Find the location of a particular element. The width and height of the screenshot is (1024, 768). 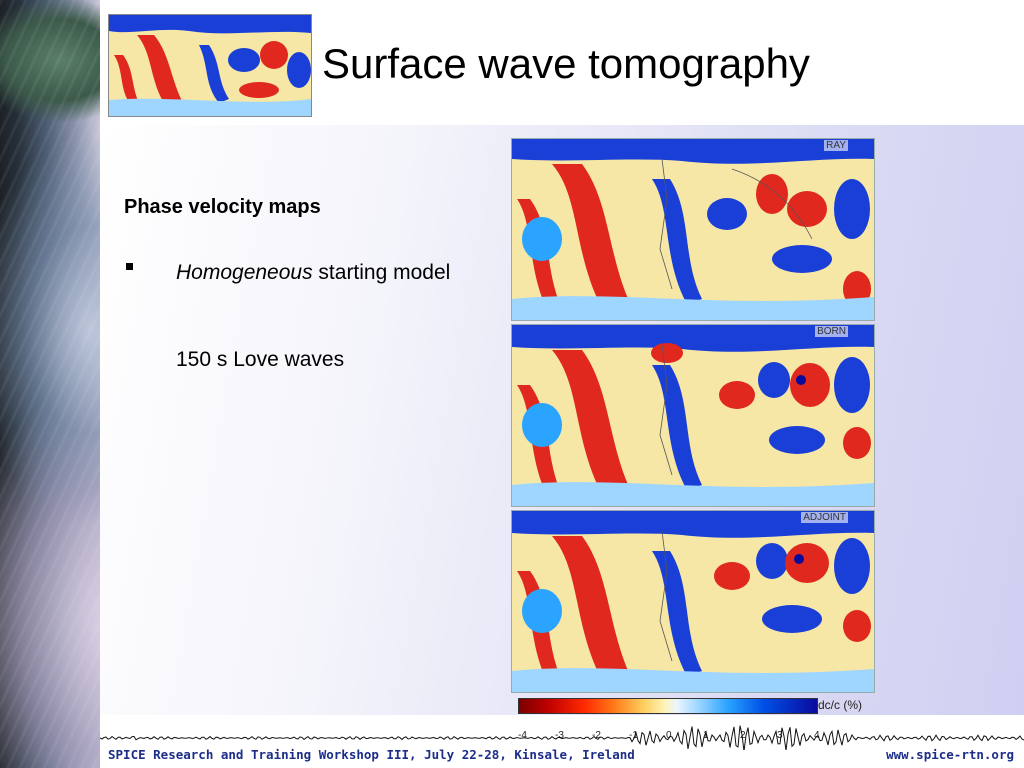

map-graphic-ray is located at coordinates (693, 229).